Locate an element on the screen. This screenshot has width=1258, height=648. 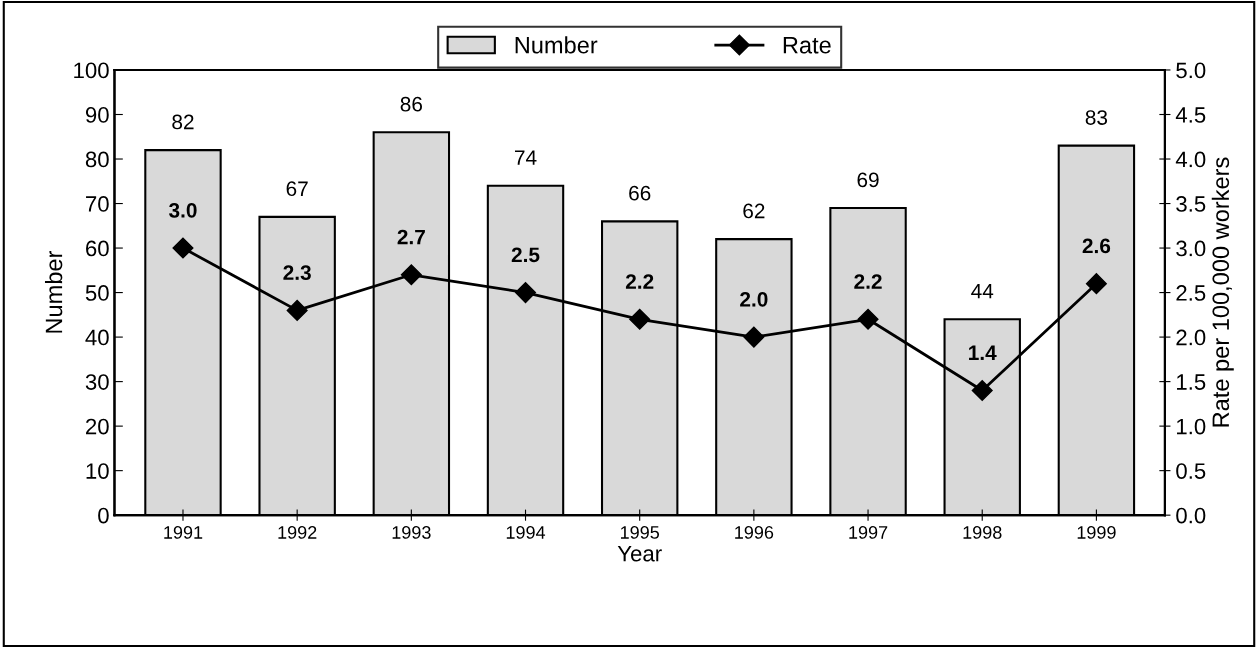
y-tick-label: 30 is located at coordinates (97, 382).